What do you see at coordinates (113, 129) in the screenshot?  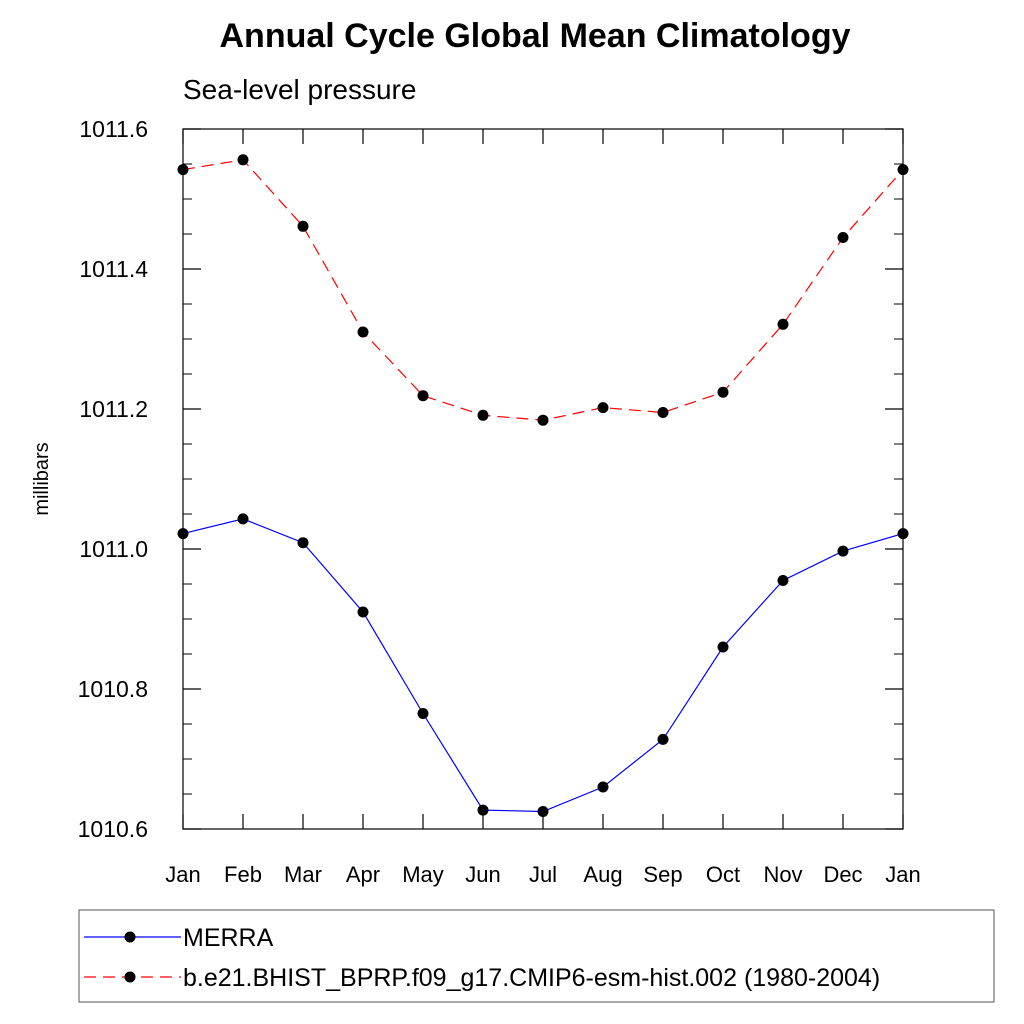 I see `y-tick-label: 1011.6` at bounding box center [113, 129].